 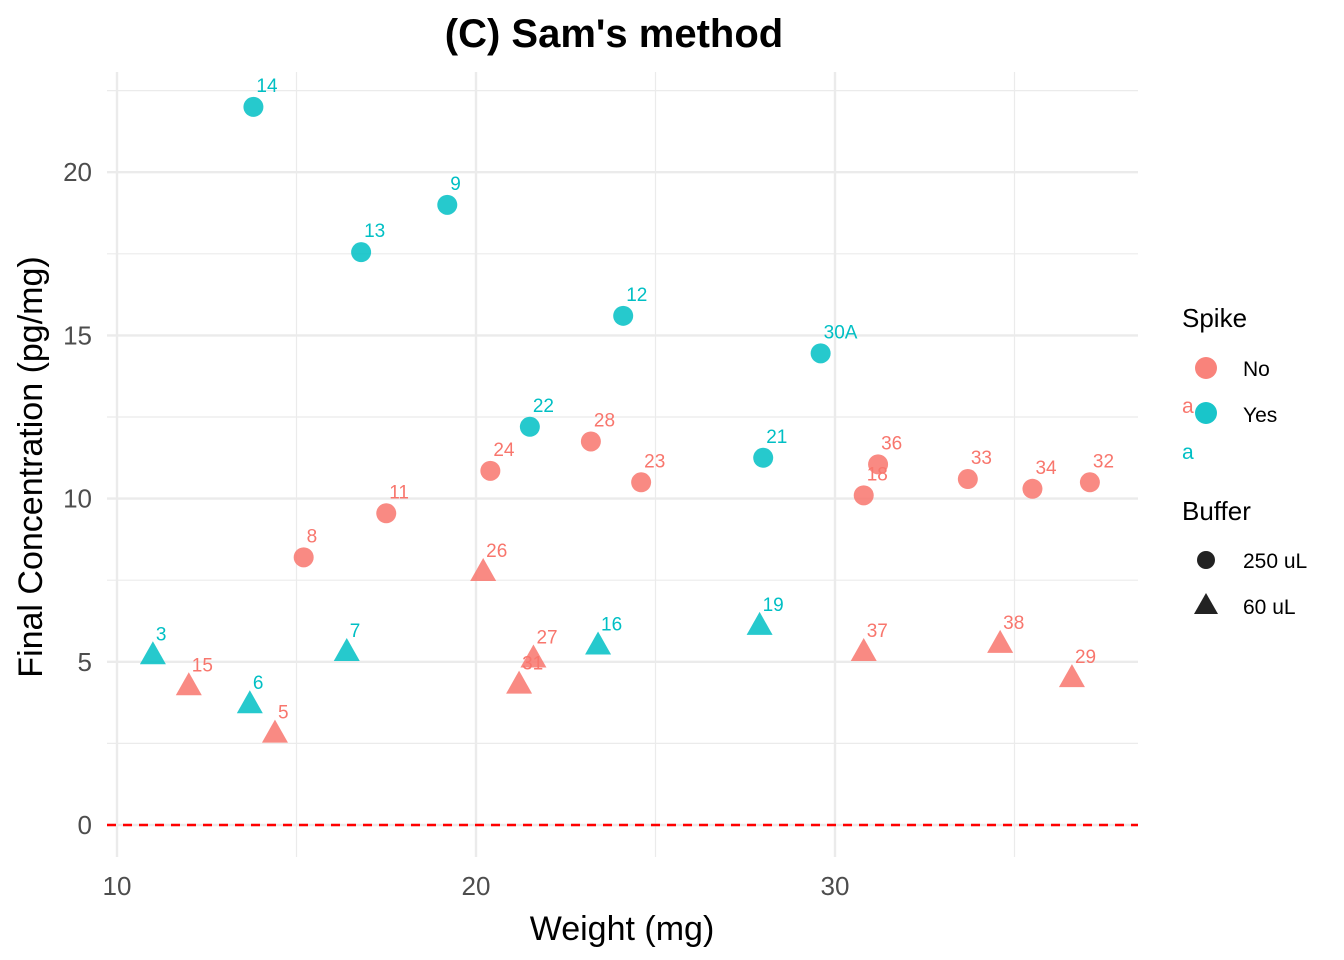 I want to click on y-tick-label: 20, so click(x=77, y=172).